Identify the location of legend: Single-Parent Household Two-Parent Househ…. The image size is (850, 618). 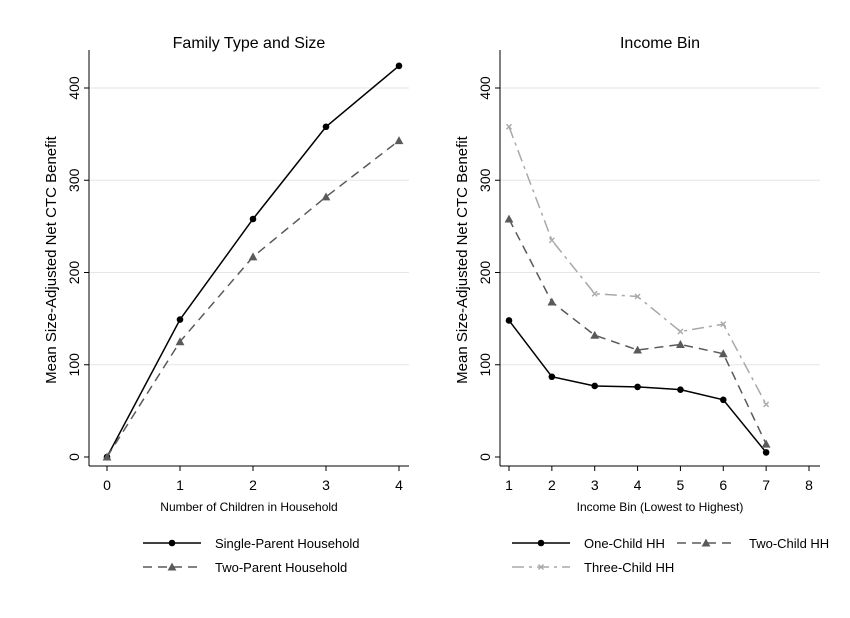
(251, 555).